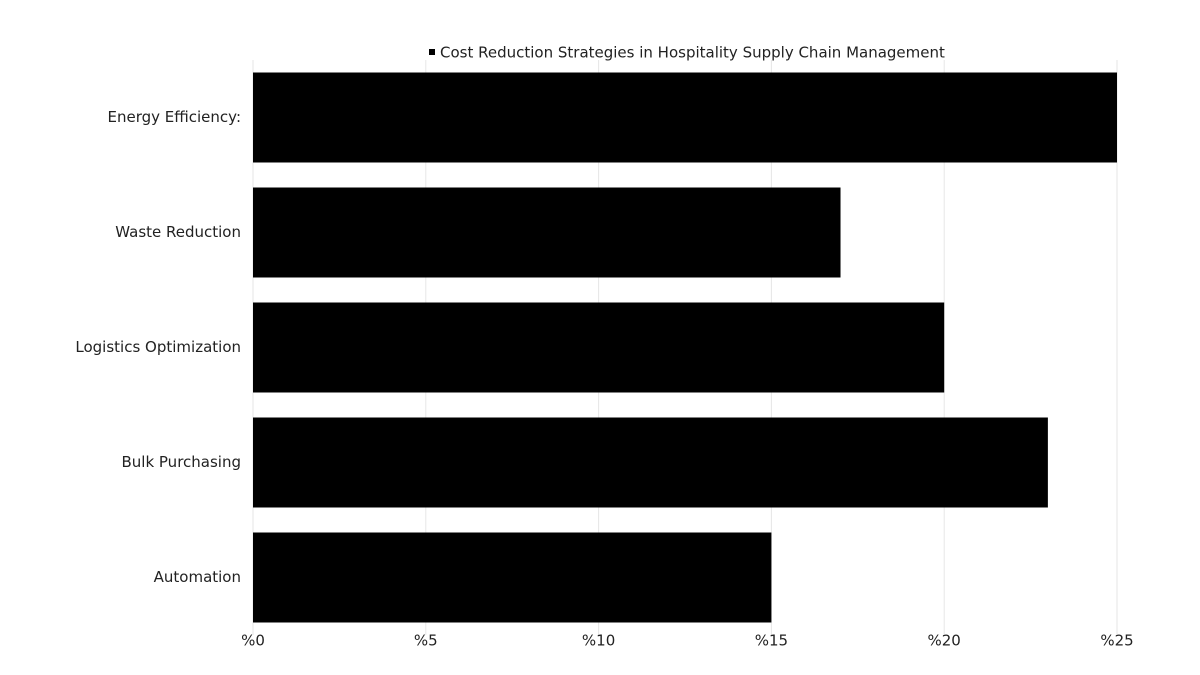  Describe the element at coordinates (432, 52) in the screenshot. I see `legend-swatch` at that location.